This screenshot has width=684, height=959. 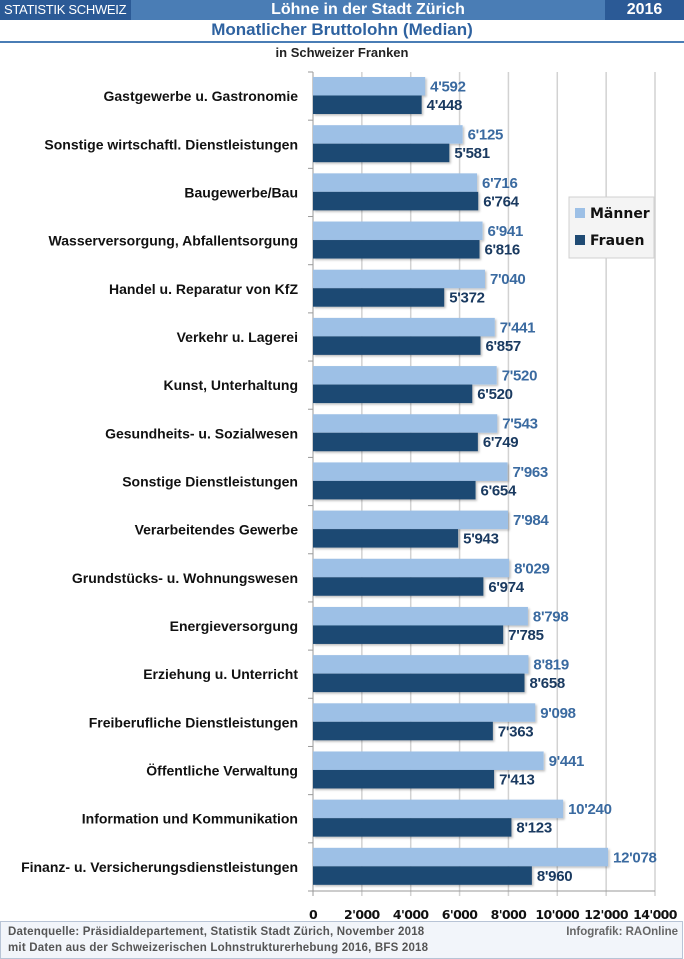 What do you see at coordinates (547, 683) in the screenshot?
I see `value-label-frauen: 8'658` at bounding box center [547, 683].